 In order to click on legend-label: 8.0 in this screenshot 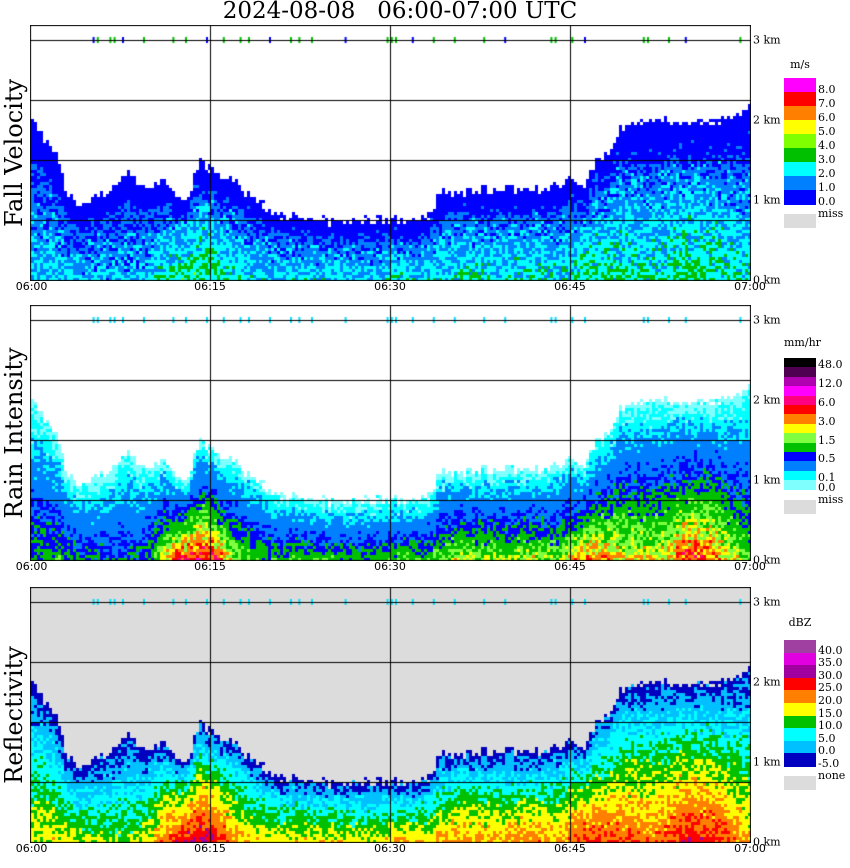, I will do `click(827, 89)`.